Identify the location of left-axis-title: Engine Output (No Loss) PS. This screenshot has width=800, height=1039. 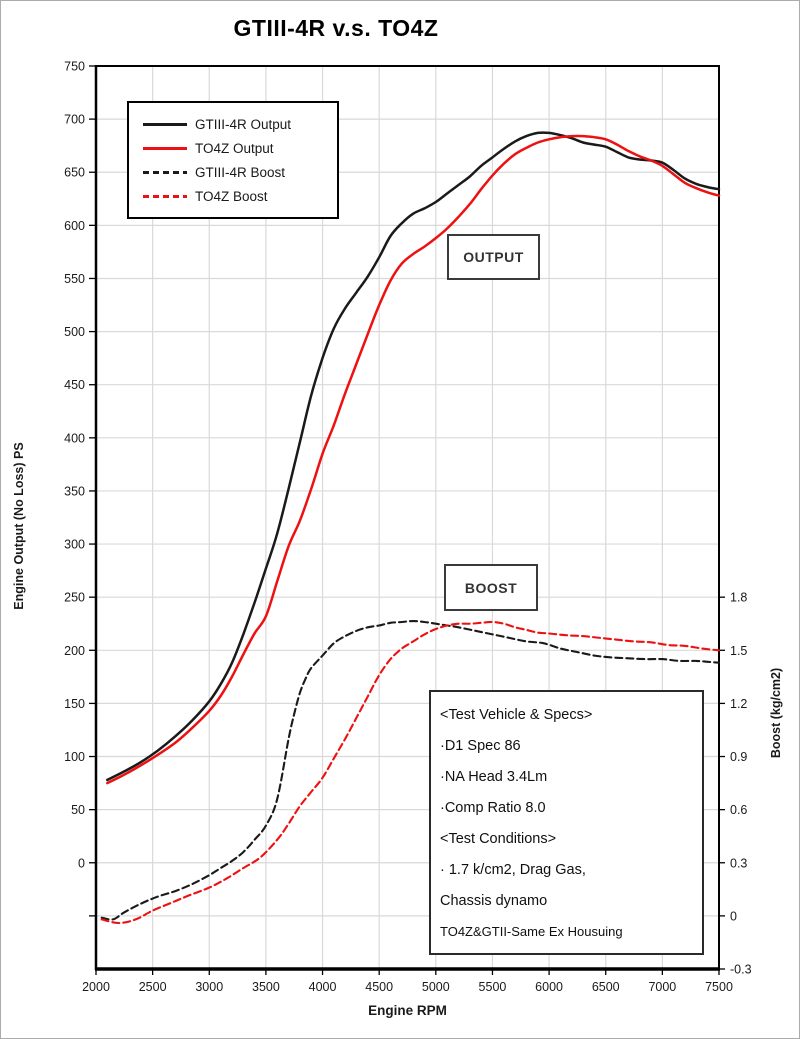
(19, 526).